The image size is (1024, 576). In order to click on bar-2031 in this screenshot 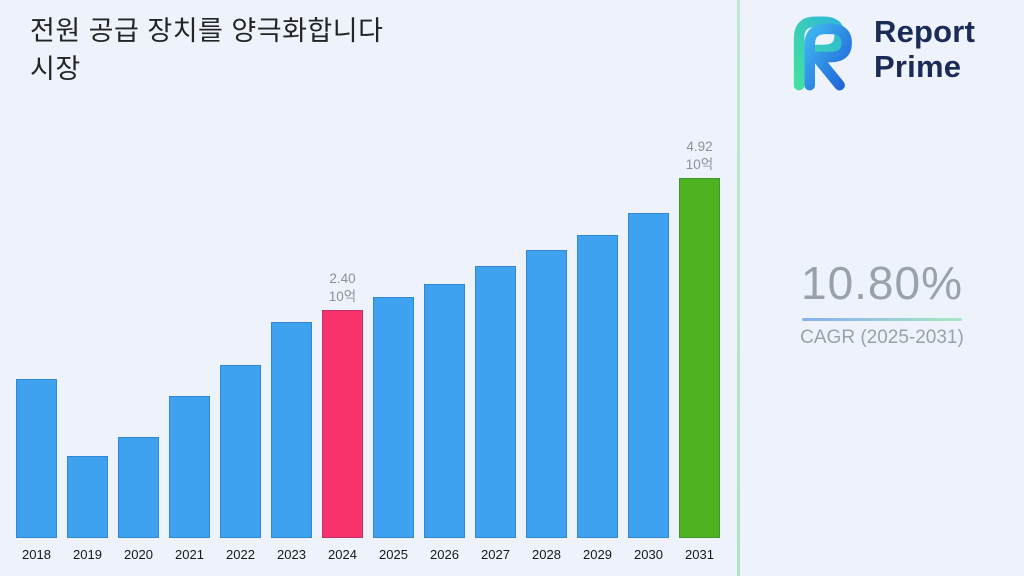, I will do `click(699, 358)`.